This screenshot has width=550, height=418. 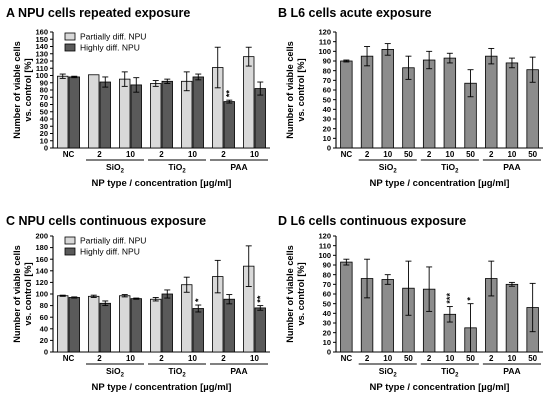 What do you see at coordinates (327, 90) in the screenshot?
I see `panel-b-y-tick-label: 60` at bounding box center [327, 90].